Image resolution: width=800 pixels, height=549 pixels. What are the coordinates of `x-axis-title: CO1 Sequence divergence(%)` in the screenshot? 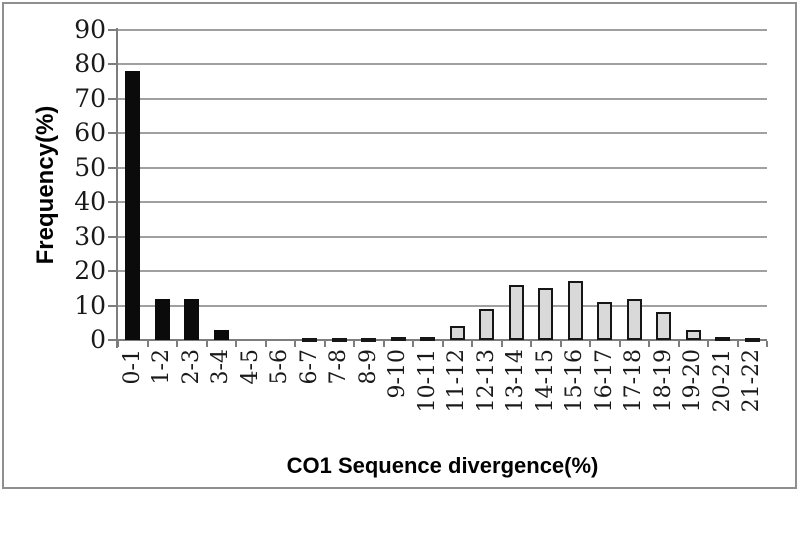 It's located at (442, 465).